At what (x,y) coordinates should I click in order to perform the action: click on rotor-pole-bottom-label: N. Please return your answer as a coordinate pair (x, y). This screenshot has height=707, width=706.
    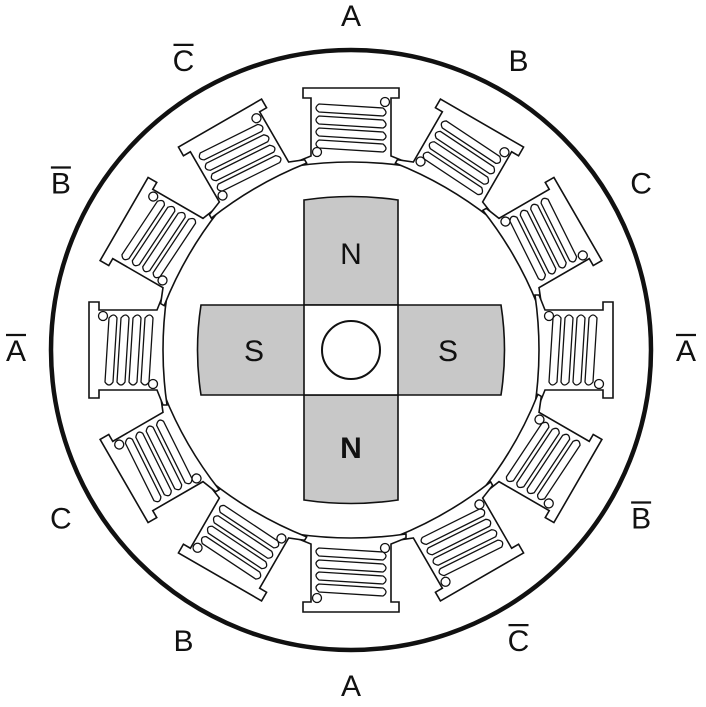
    Looking at the image, I should click on (351, 448).